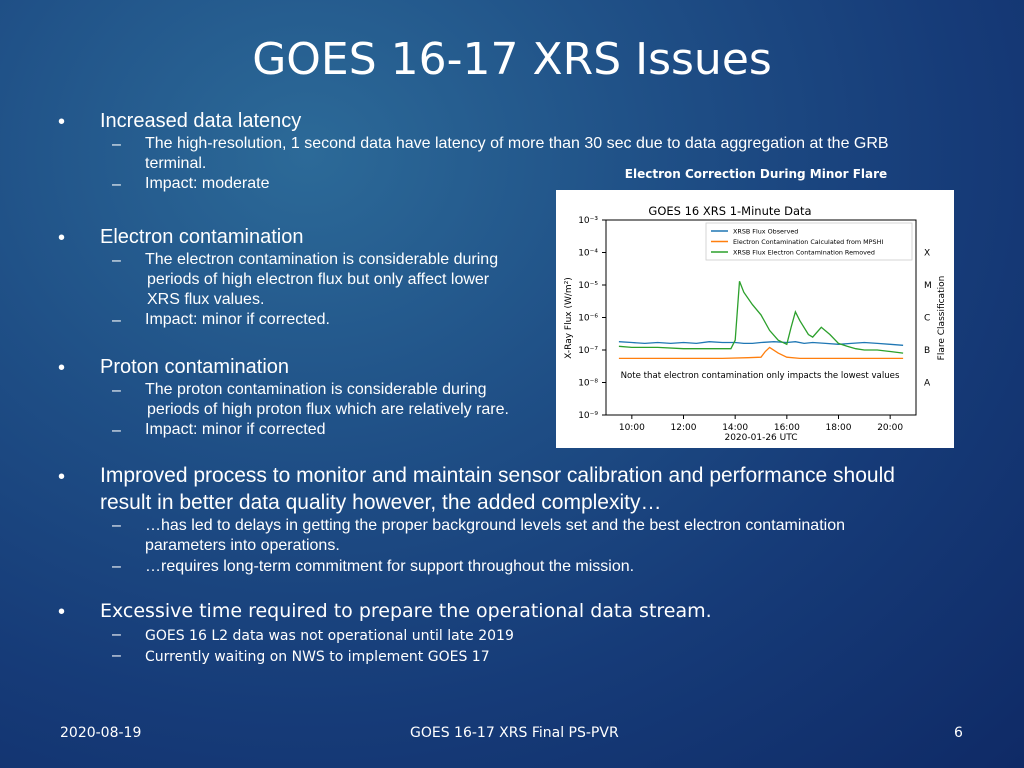 This screenshot has height=768, width=1024. I want to click on y-tick-label: 10⁻³, so click(588, 221).